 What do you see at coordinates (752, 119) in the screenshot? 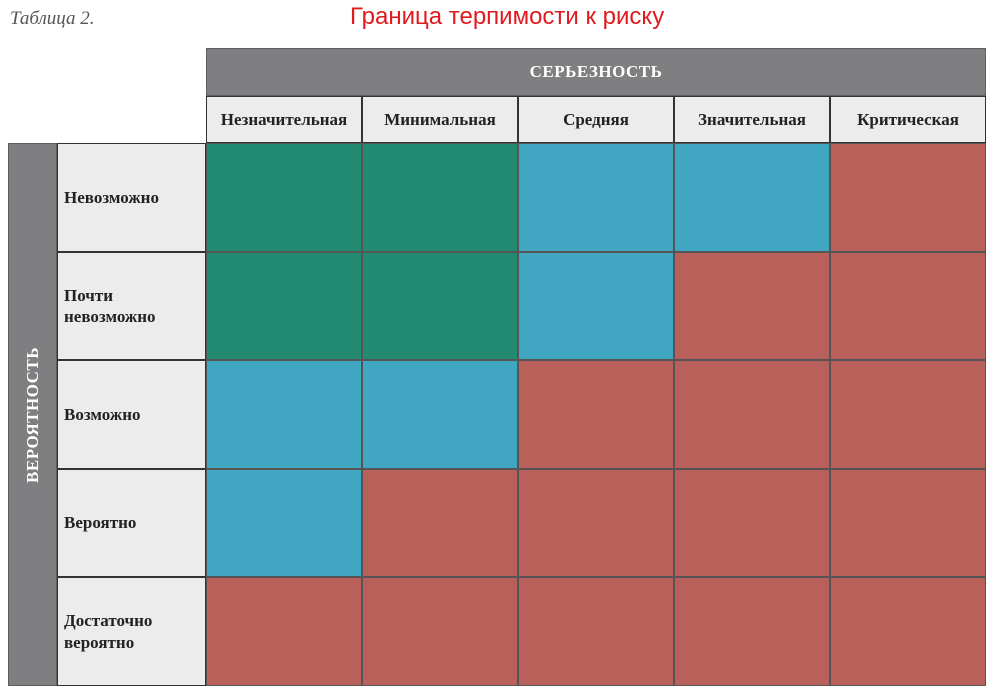
I see `column-header-severity: Значительная` at bounding box center [752, 119].